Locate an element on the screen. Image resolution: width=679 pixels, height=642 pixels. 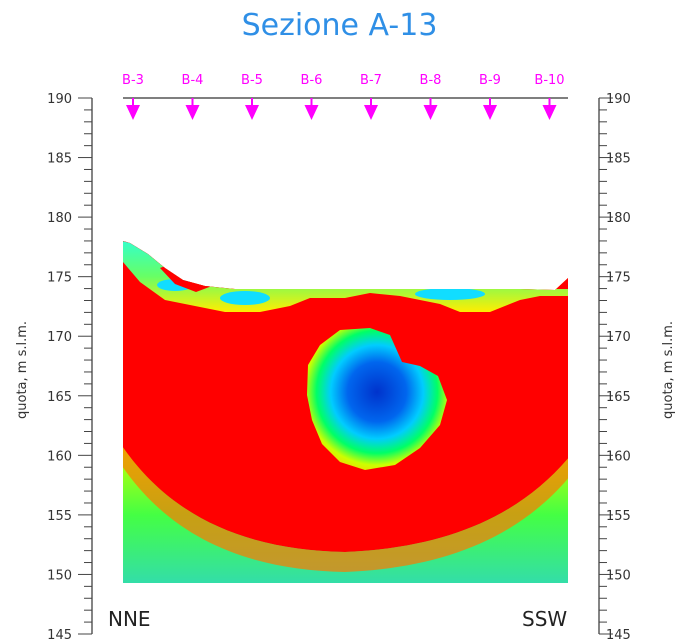
boreholes: B-3 B-4 B-5 B-6 B-7 B-8 B-9 B-10 is located at coordinates (343, 96).